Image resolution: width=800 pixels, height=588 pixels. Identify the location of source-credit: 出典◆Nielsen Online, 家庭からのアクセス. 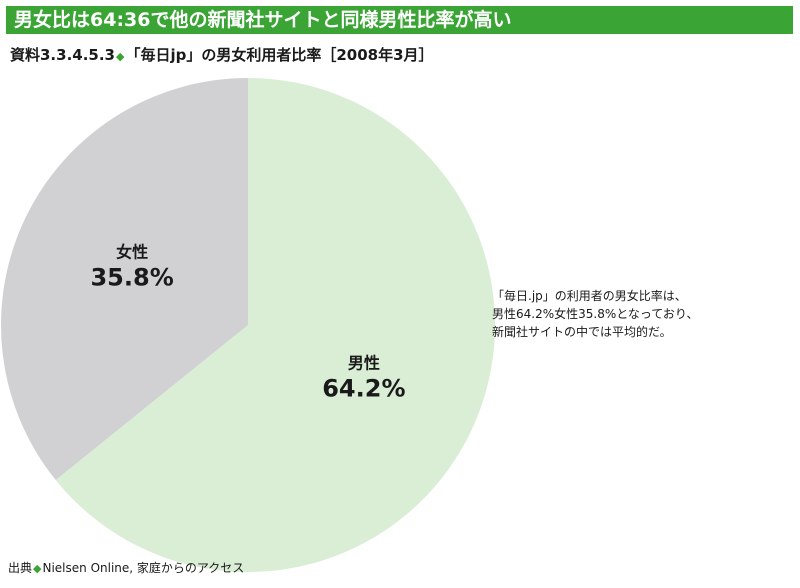
(126, 567).